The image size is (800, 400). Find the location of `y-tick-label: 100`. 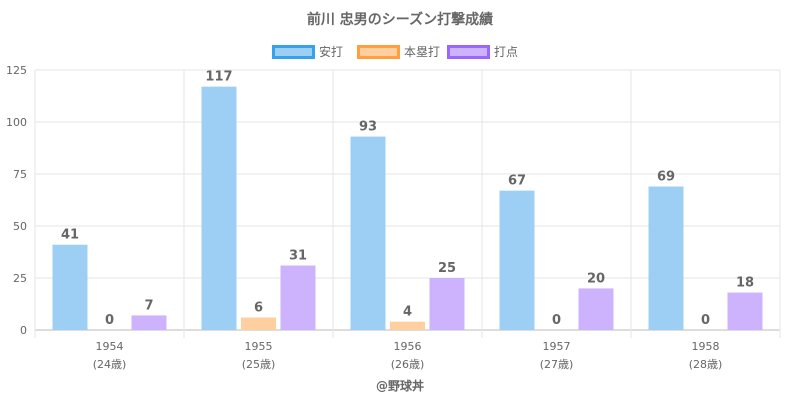

y-tick-label: 100 is located at coordinates (16, 122).